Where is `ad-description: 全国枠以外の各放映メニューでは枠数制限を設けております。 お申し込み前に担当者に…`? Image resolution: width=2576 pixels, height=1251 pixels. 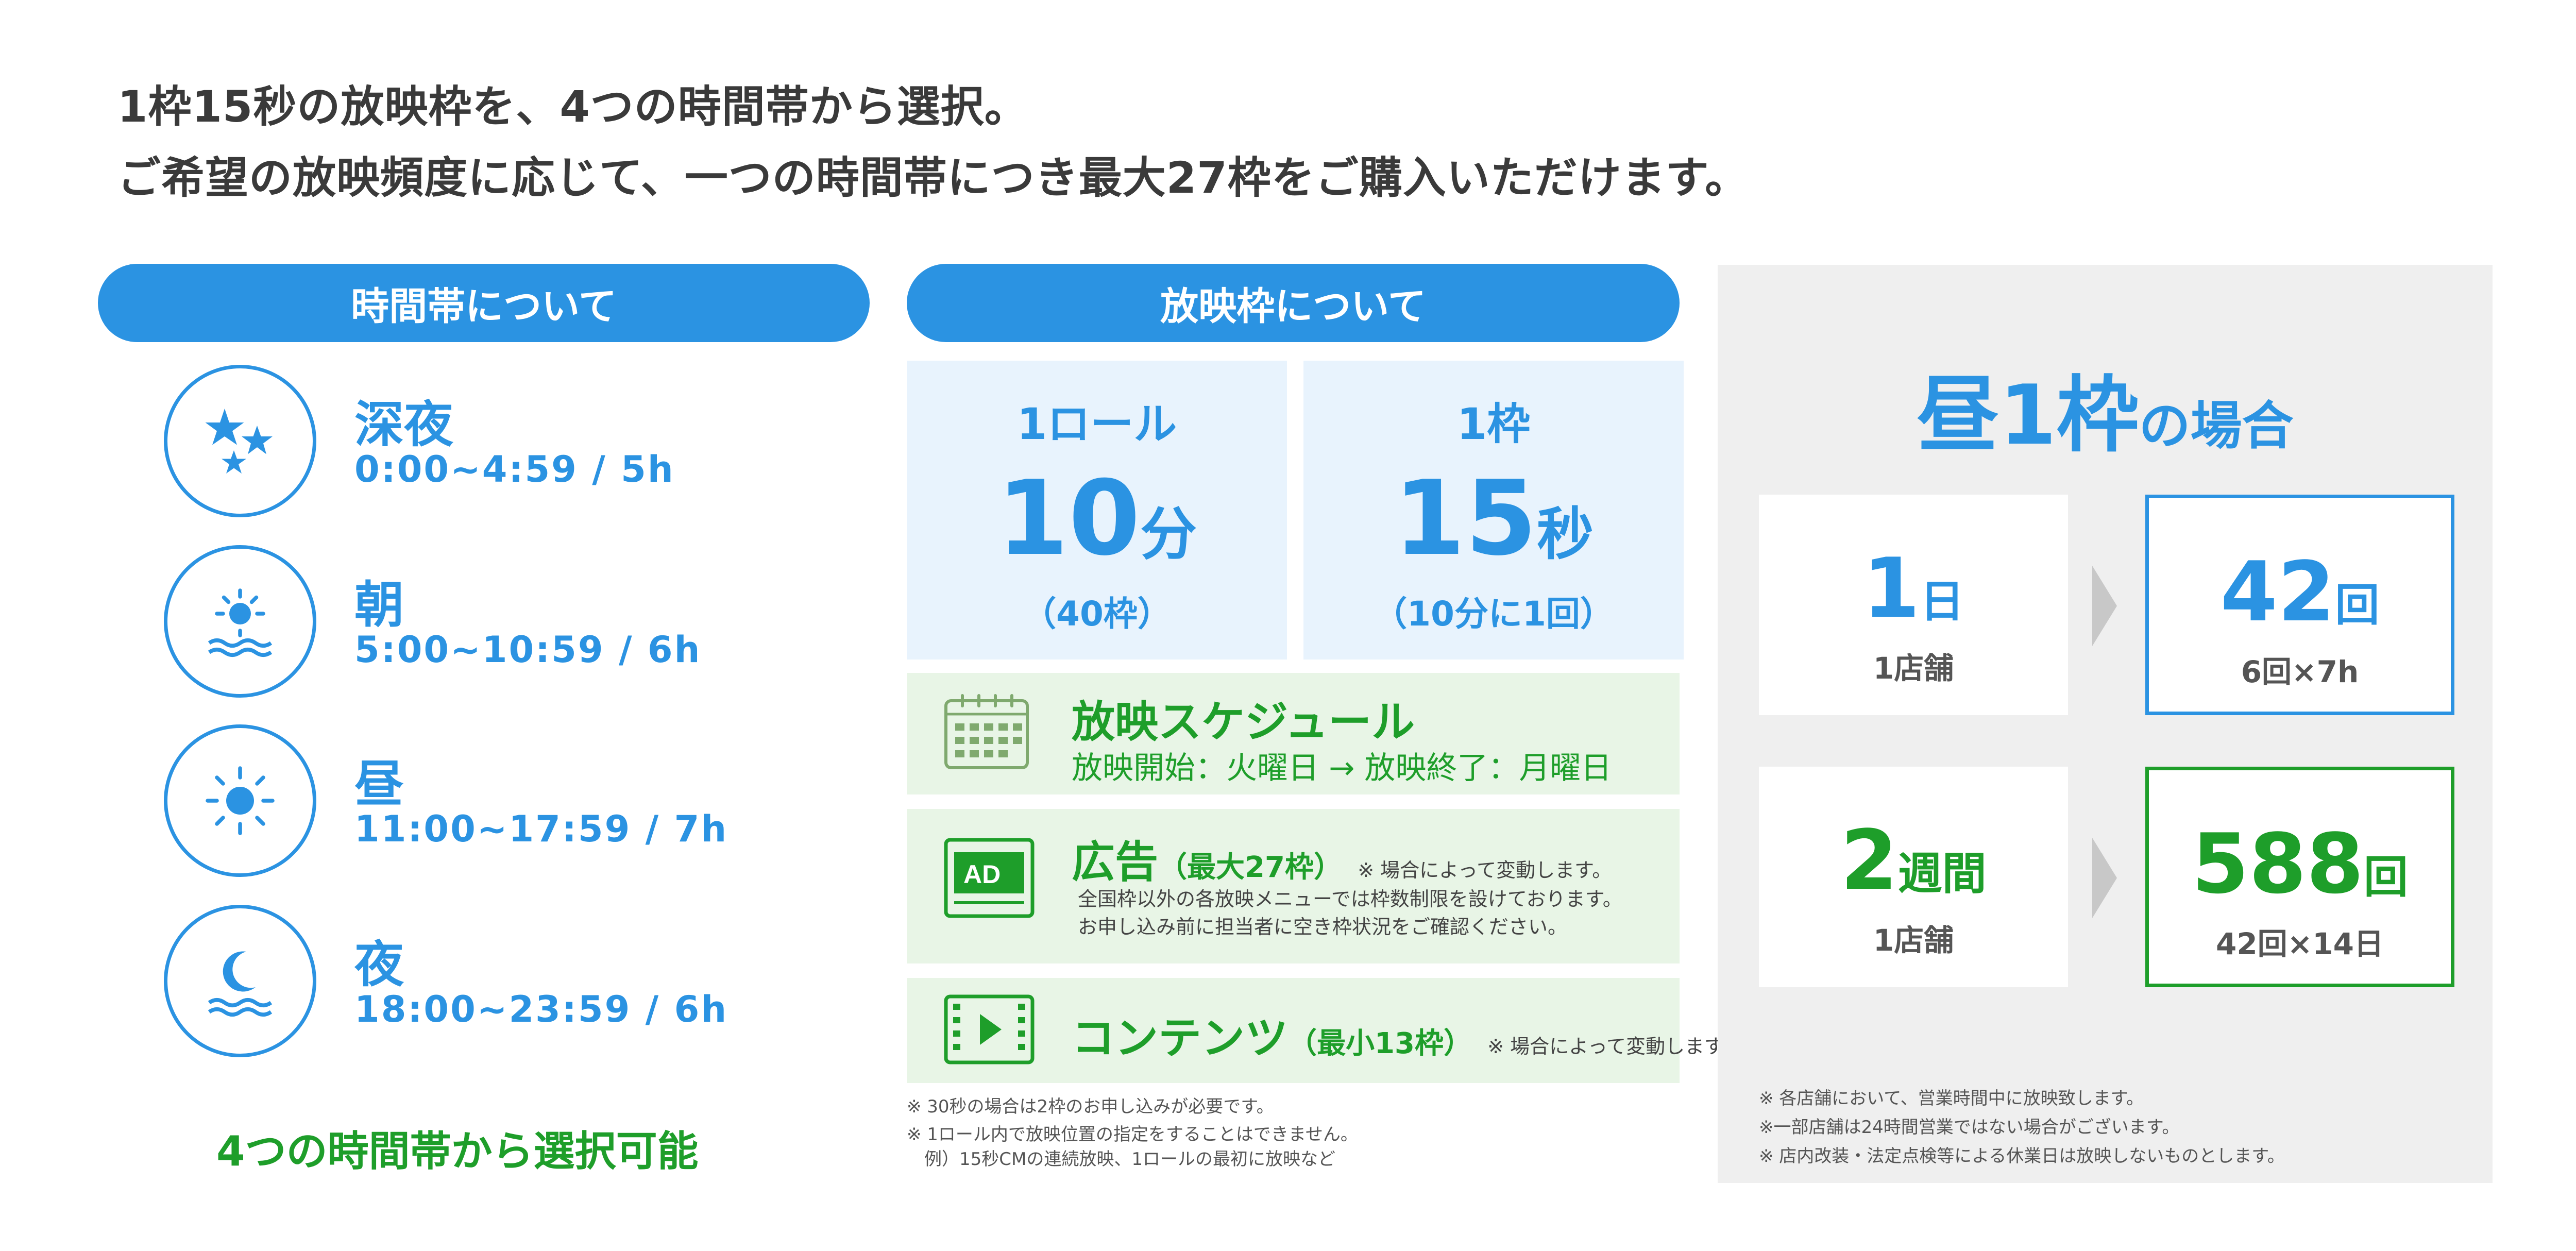 ad-description: 全国枠以外の各放映メニューでは枠数制限を設けております。 お申し込み前に担当者に… is located at coordinates (1350, 913).